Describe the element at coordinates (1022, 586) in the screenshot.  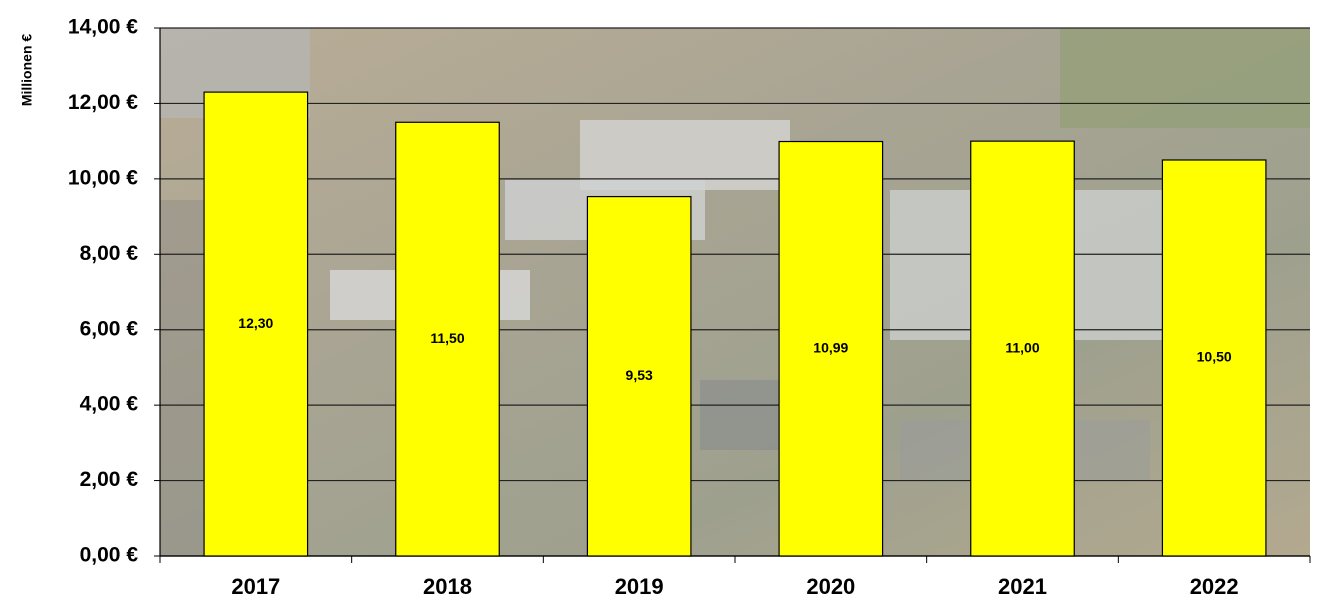
I see `x-tick-label: 2021` at that location.